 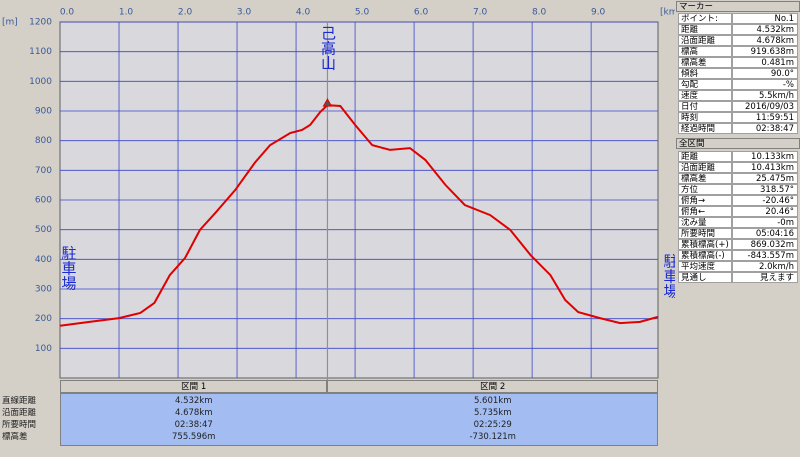 What do you see at coordinates (705, 128) in the screenshot?
I see `marker-label: 経過時間` at bounding box center [705, 128].